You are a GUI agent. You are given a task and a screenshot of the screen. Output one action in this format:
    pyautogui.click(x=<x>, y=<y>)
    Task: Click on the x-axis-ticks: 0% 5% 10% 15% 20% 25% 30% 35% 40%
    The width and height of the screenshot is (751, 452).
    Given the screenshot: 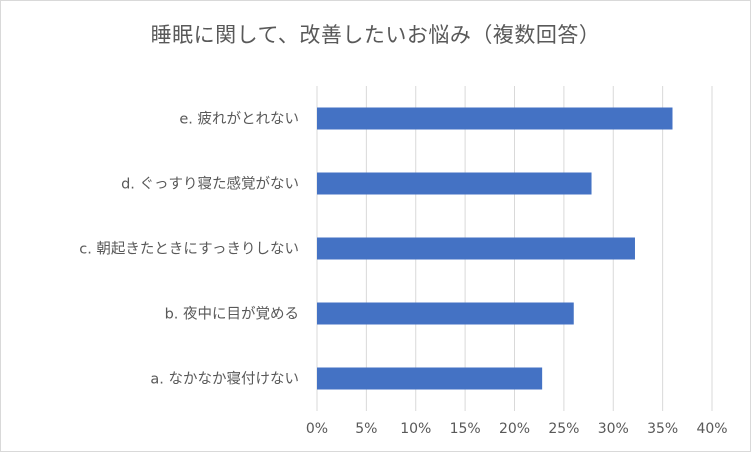 What is the action you would take?
    pyautogui.click(x=517, y=429)
    